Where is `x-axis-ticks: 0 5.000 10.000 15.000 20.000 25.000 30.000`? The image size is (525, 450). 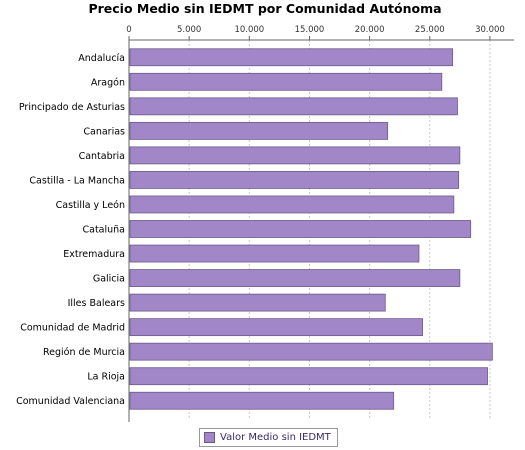
x-axis-ticks: 0 5.000 10.000 15.000 20.000 25.000 30.000 is located at coordinates (320, 33).